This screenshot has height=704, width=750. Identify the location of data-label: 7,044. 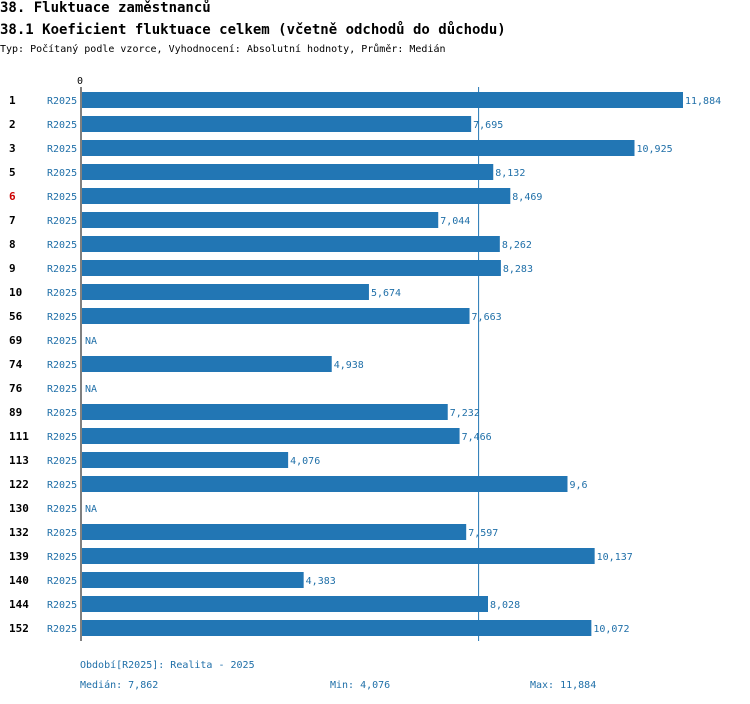
(455, 221).